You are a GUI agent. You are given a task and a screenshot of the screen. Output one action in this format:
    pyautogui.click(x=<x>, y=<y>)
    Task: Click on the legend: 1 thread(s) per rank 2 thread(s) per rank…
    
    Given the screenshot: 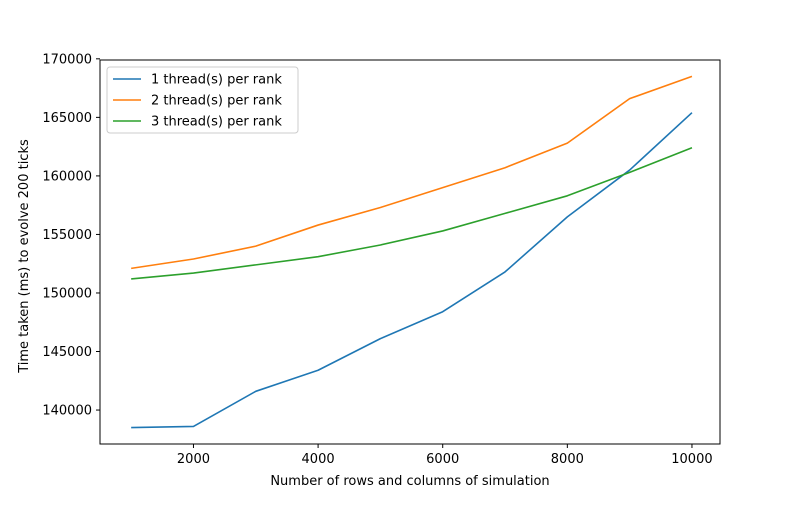 What is the action you would take?
    pyautogui.click(x=202, y=100)
    